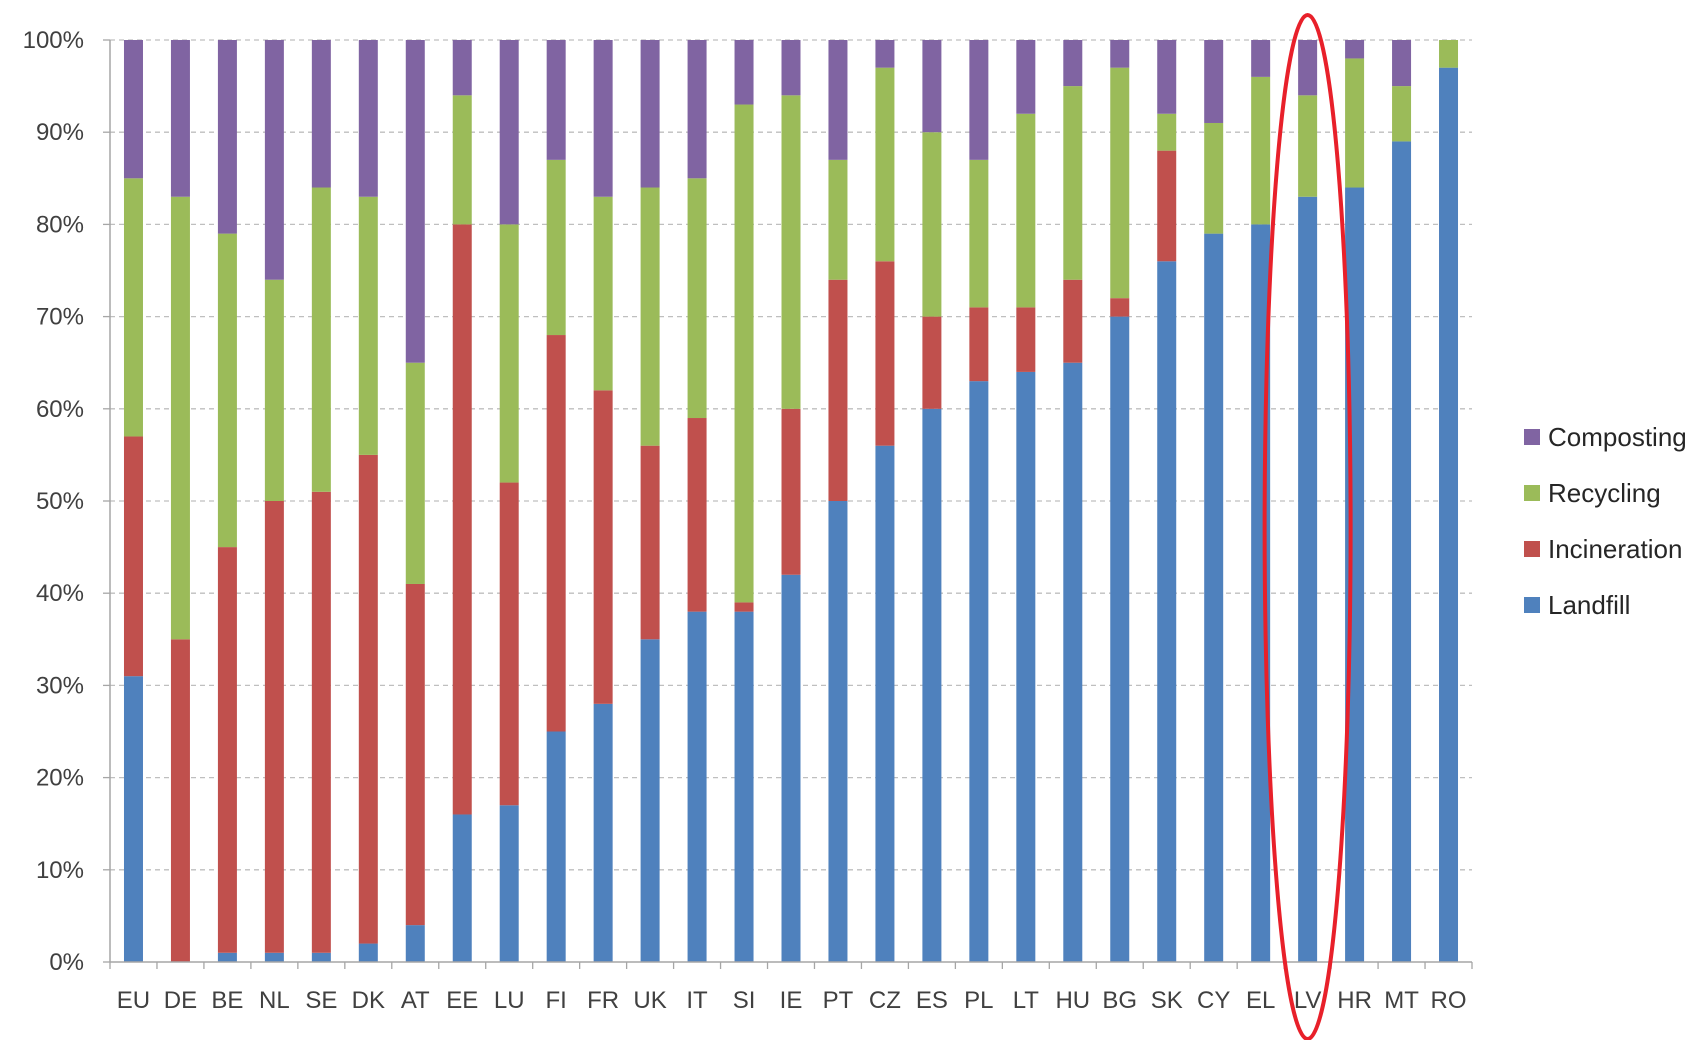 Image resolution: width=1706 pixels, height=1040 pixels. What do you see at coordinates (133, 556) in the screenshot?
I see `bar-segment-incineration-eu` at bounding box center [133, 556].